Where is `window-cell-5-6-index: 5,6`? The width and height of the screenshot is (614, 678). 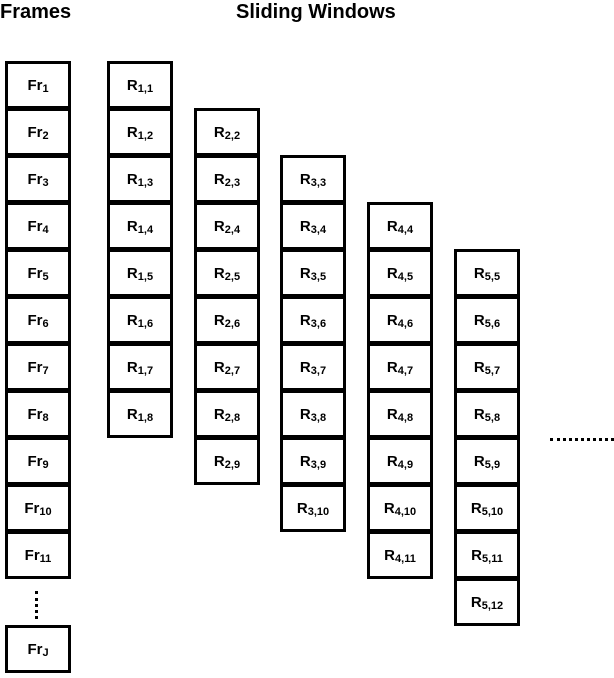
window-cell-5-6-index: 5,6 is located at coordinates (492, 324).